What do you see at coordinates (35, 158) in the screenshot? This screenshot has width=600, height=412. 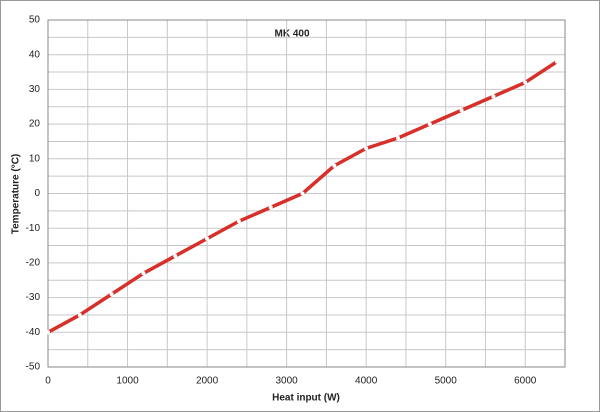 I see `y-tick-label: 10` at bounding box center [35, 158].